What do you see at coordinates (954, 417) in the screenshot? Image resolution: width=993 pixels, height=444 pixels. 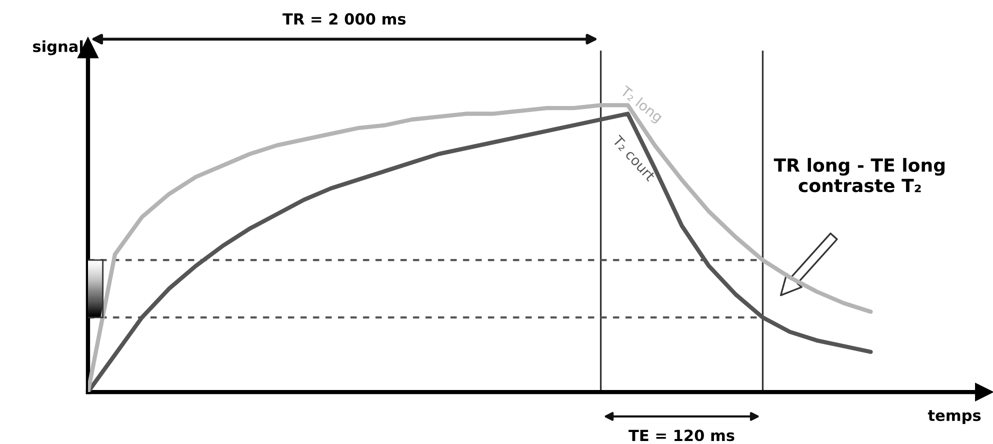 I see `x-axis-title: temps` at bounding box center [954, 417].